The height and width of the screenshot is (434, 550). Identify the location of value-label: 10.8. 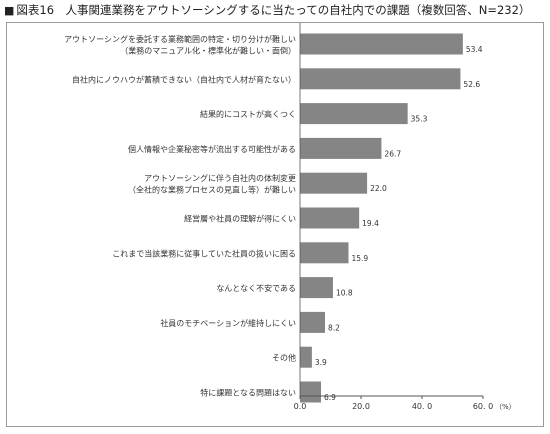
(344, 293).